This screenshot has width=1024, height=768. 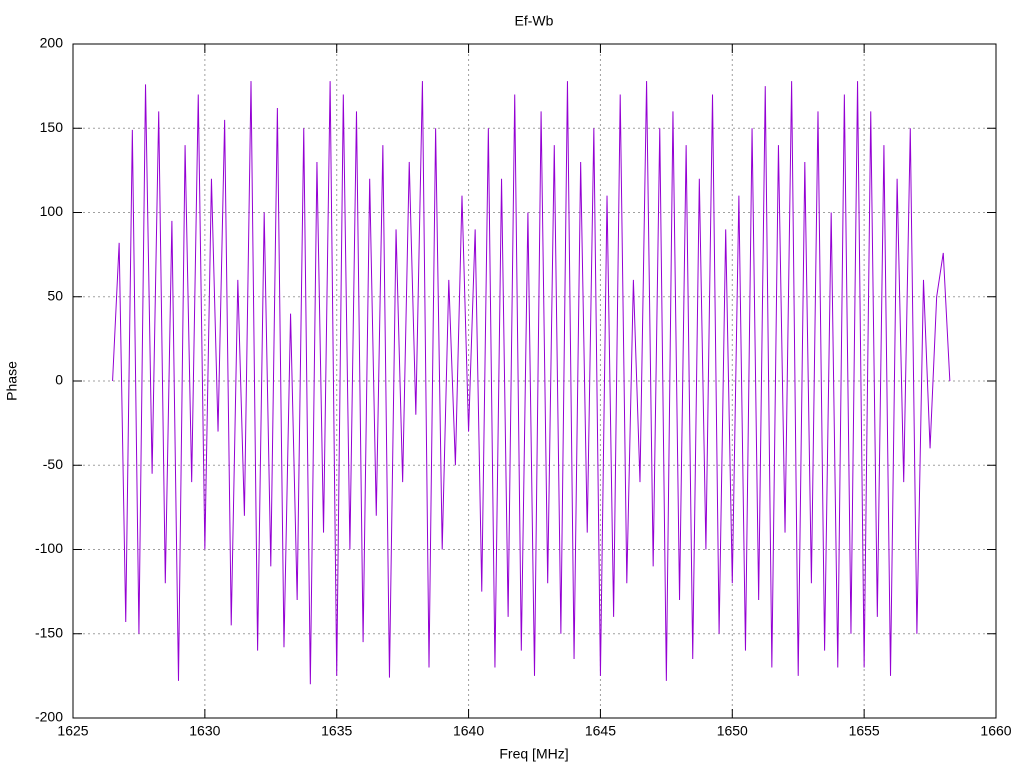 What do you see at coordinates (533, 754) in the screenshot?
I see `x-axis-label: Freq [MHz]` at bounding box center [533, 754].